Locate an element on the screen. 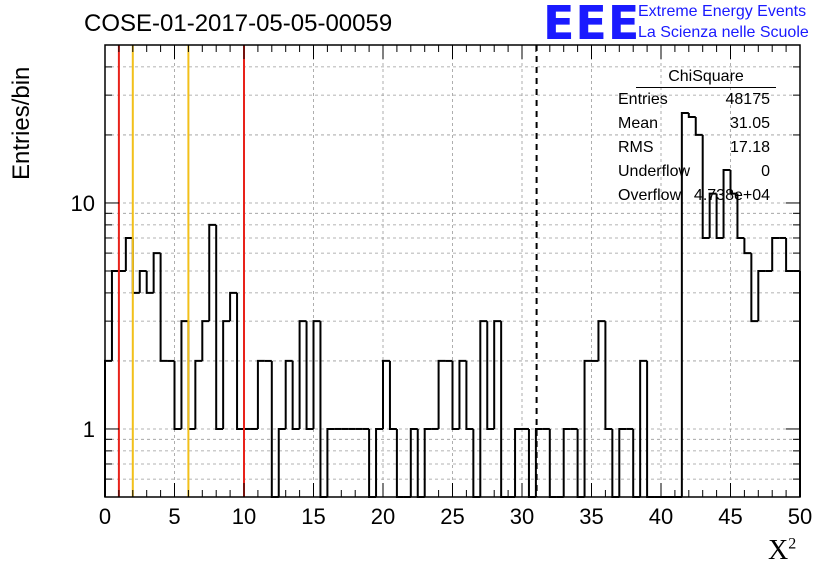  stats-row: RMS 17.18 is located at coordinates (694, 148).